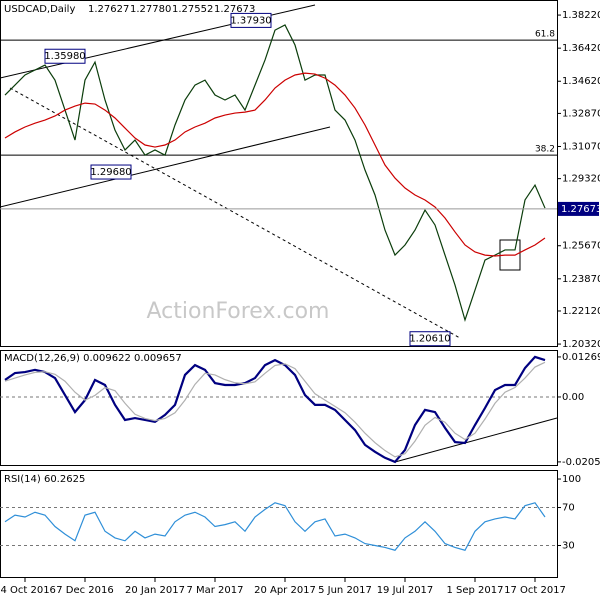  Describe the element at coordinates (545, 35) in the screenshot. I see `fib-label: 61.8` at that location.